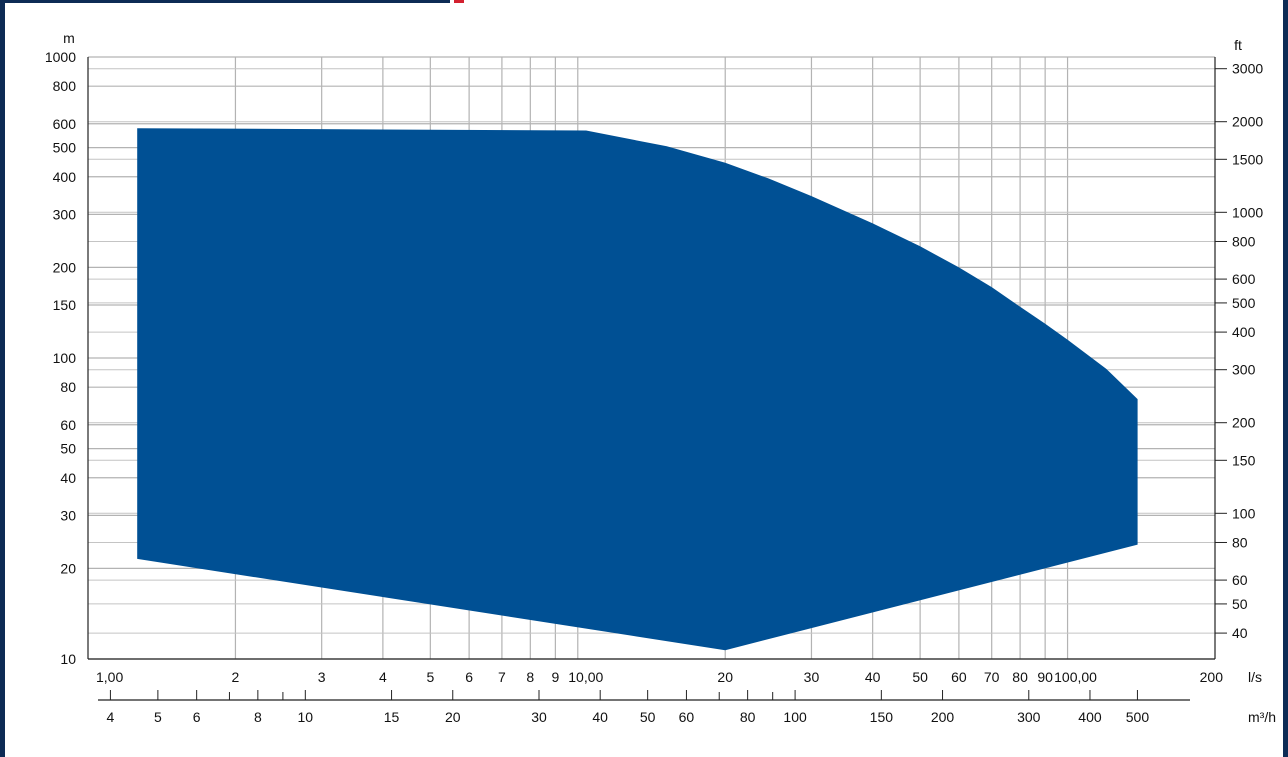 The height and width of the screenshot is (757, 1288). What do you see at coordinates (69, 38) in the screenshot?
I see `axis-unit-m: m` at bounding box center [69, 38].